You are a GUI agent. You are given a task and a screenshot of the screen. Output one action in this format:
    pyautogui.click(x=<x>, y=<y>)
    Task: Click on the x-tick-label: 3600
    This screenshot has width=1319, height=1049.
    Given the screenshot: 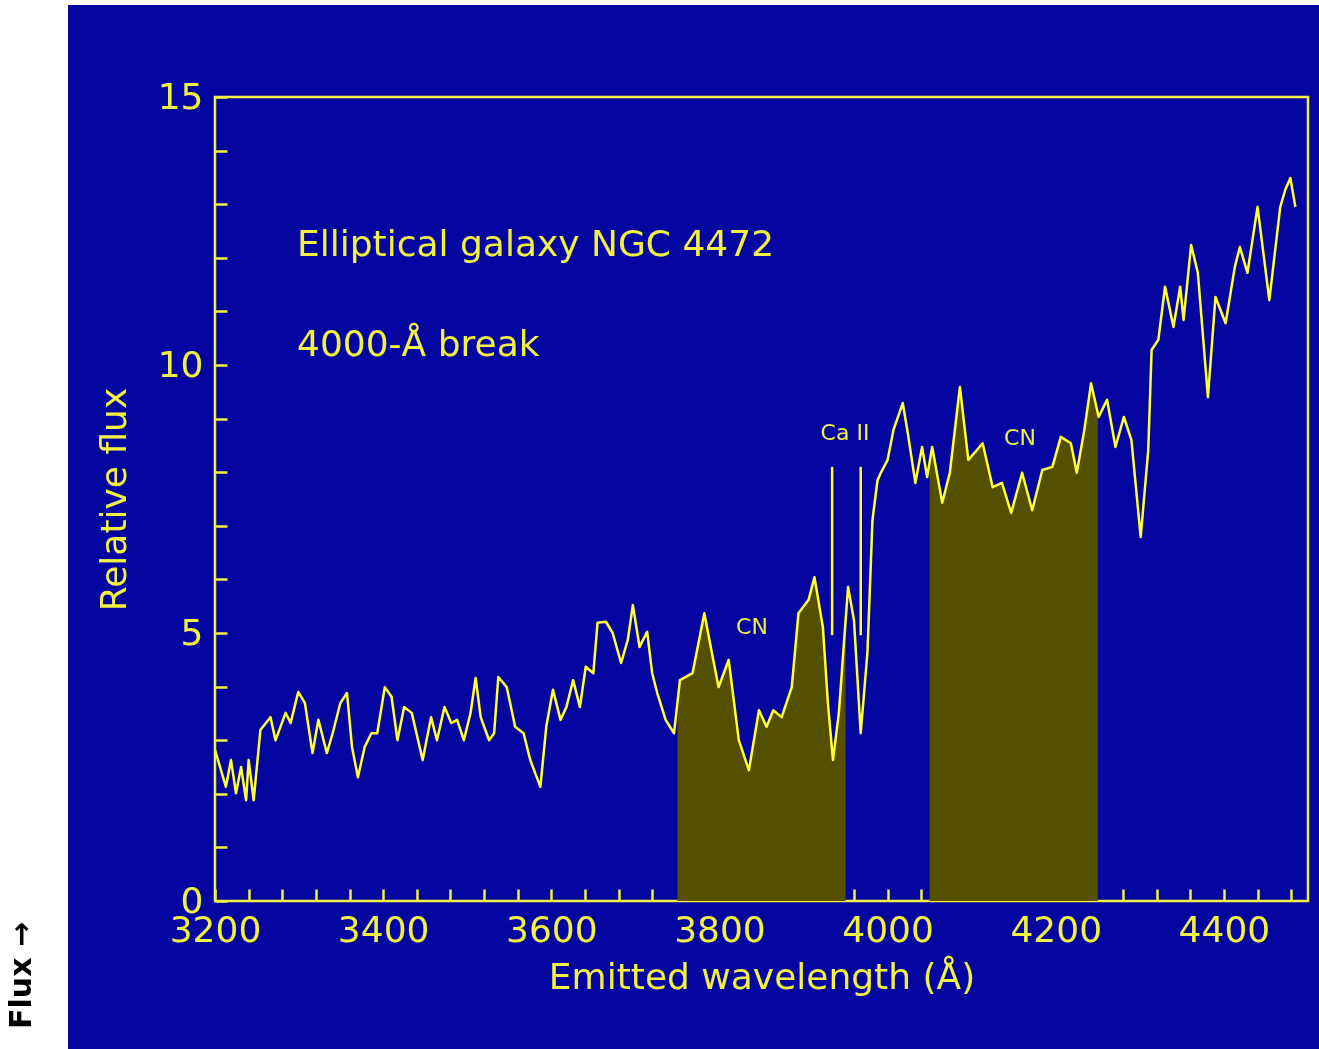 What is the action you would take?
    pyautogui.click(x=552, y=929)
    